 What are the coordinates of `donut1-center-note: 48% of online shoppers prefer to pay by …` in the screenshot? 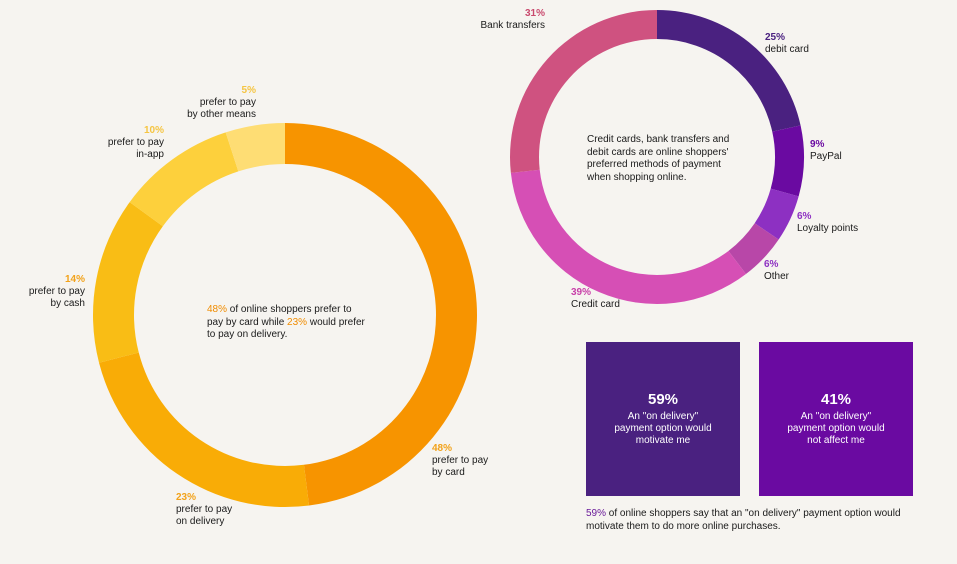 It's located at (286, 322).